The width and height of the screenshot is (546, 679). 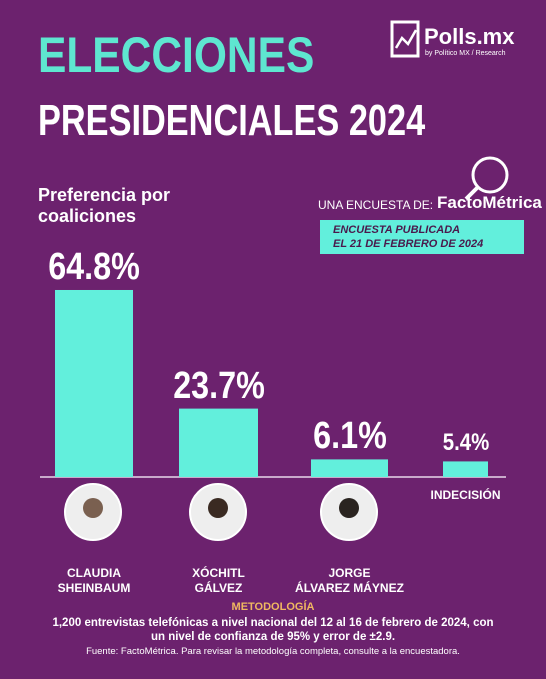 What do you see at coordinates (376, 205) in the screenshot?
I see `source-intro: UNA ENCUESTA DE:` at bounding box center [376, 205].